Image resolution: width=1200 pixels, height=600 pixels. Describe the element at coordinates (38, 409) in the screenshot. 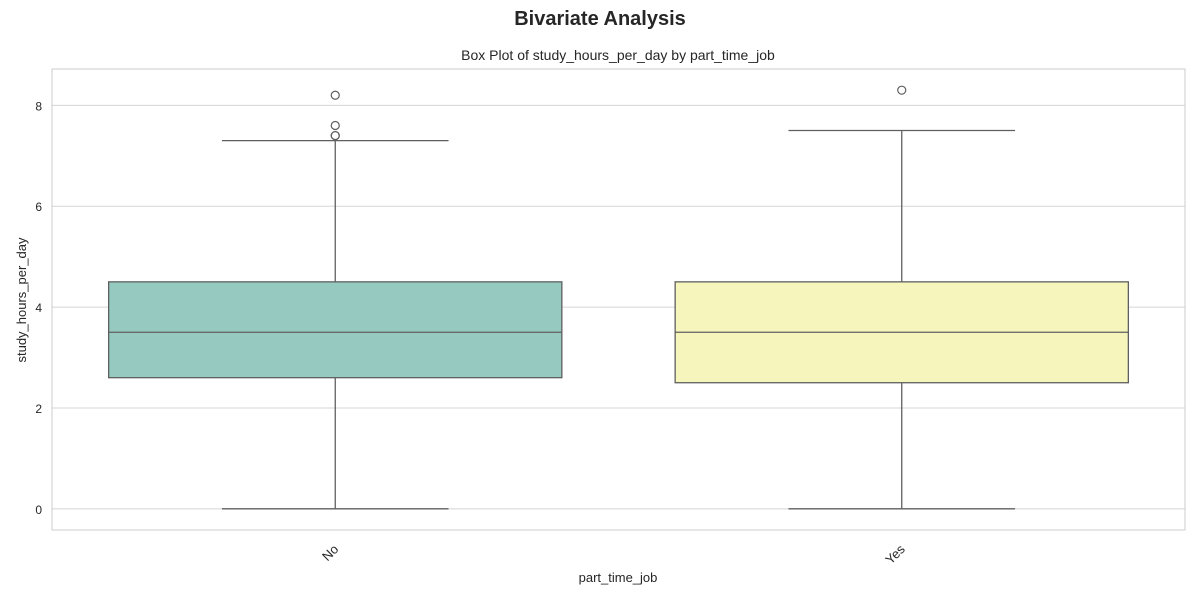

I see `y-tick-label: 2` at that location.